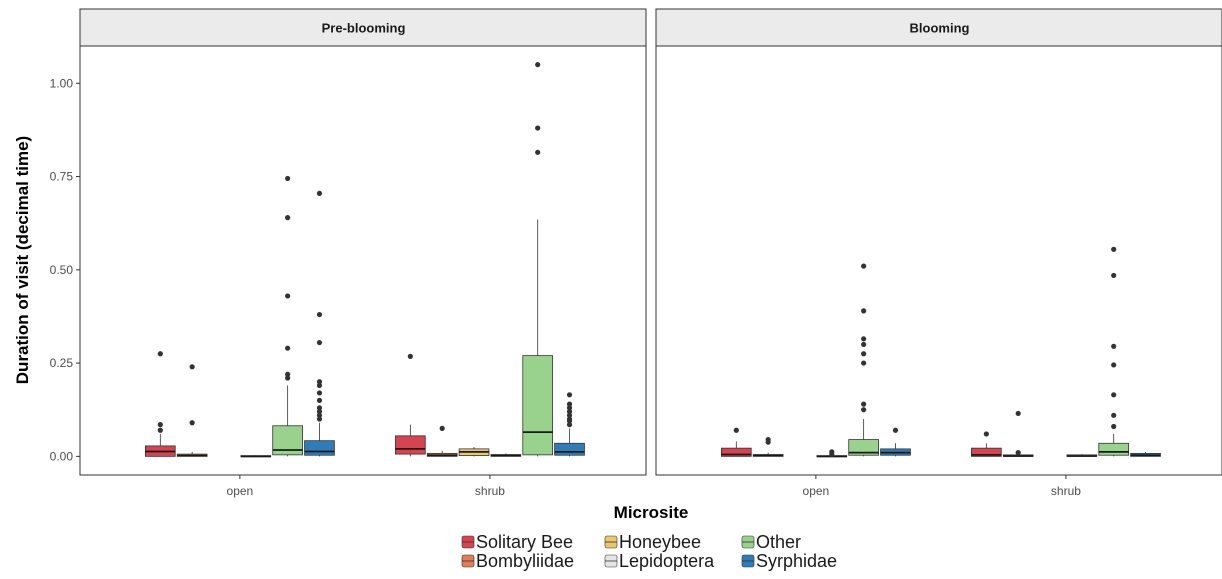  I want to click on y-axis: 0.00 0.25 0.50 0.75 1.00, so click(65, 269).